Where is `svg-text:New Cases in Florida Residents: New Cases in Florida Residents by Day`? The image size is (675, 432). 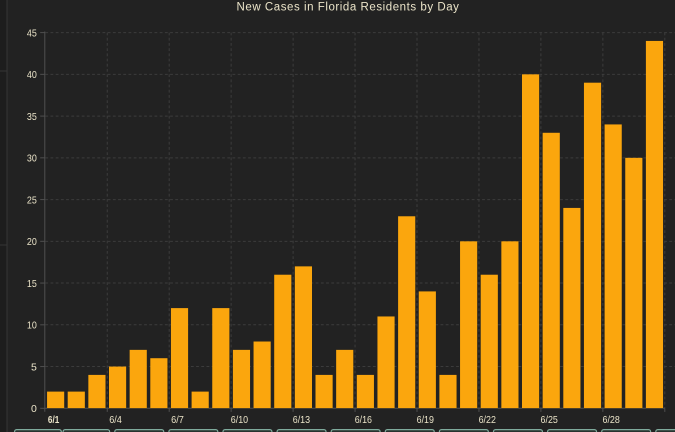 svg-text:New Cases in Florida Residents: New Cases in Florida Residents by Day is located at coordinates (348, 7).